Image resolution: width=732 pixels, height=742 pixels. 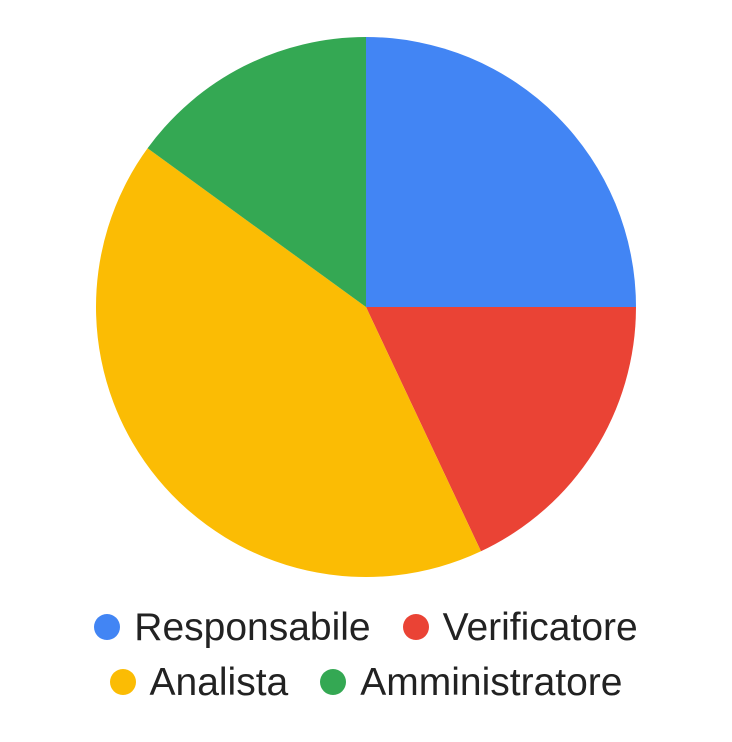 What do you see at coordinates (333, 682) in the screenshot?
I see `legend-swatch-amministratore` at bounding box center [333, 682].